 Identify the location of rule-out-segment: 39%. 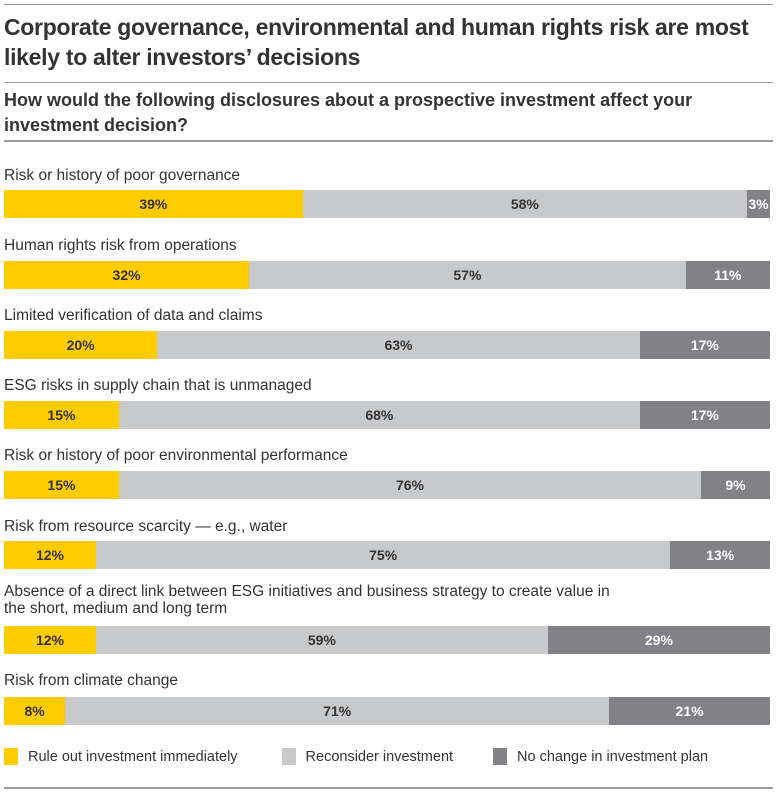
(153, 204).